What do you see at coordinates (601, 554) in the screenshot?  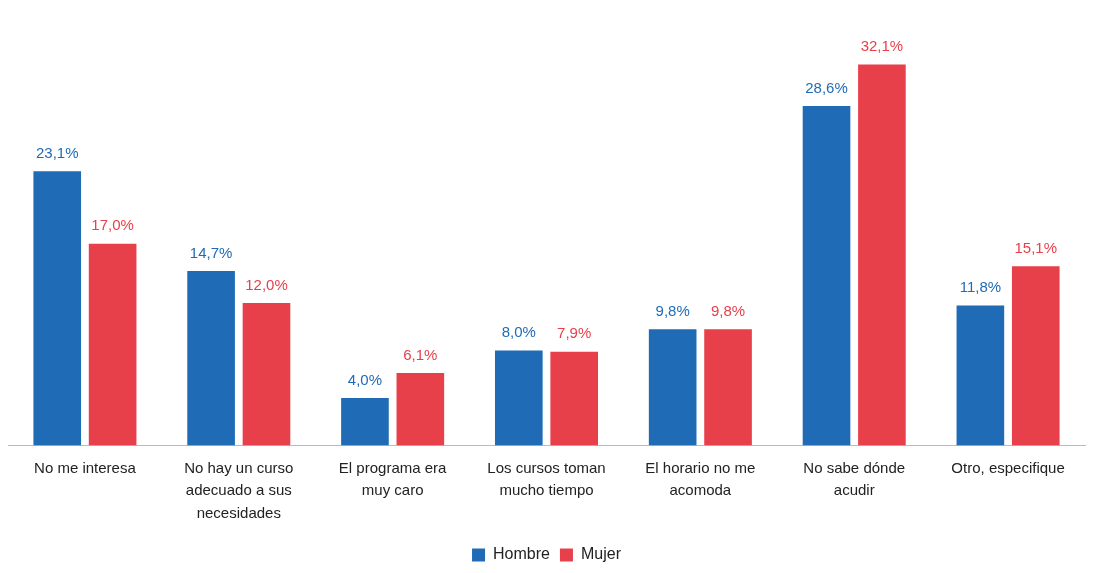 I see `legend-label: Mujer` at bounding box center [601, 554].